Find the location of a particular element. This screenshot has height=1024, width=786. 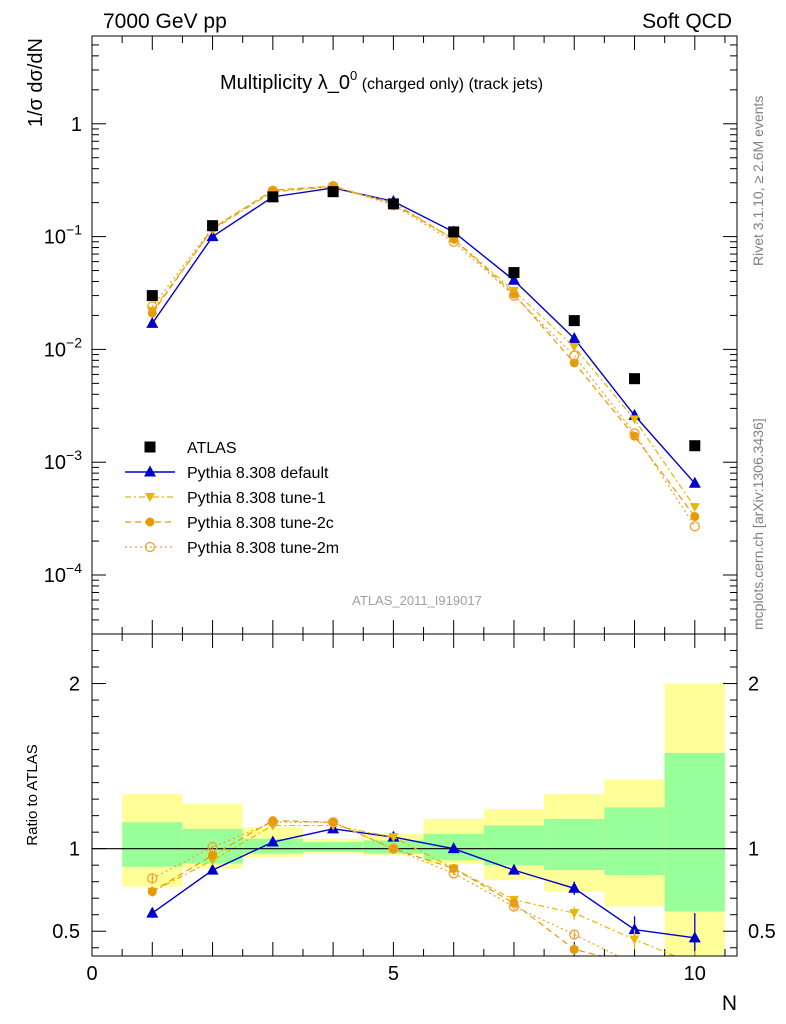

legend-entry: Pythia 8.308 tune-1 is located at coordinates (225, 498).